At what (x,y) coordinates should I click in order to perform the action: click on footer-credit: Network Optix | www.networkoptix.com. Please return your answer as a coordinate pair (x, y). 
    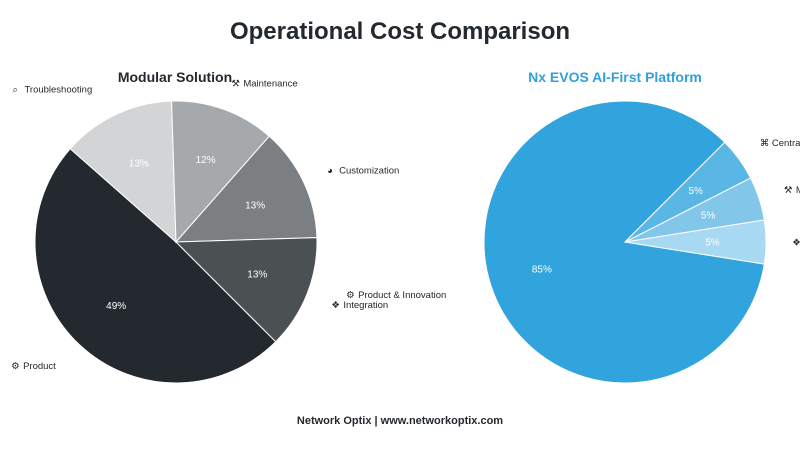
    Looking at the image, I should click on (400, 421).